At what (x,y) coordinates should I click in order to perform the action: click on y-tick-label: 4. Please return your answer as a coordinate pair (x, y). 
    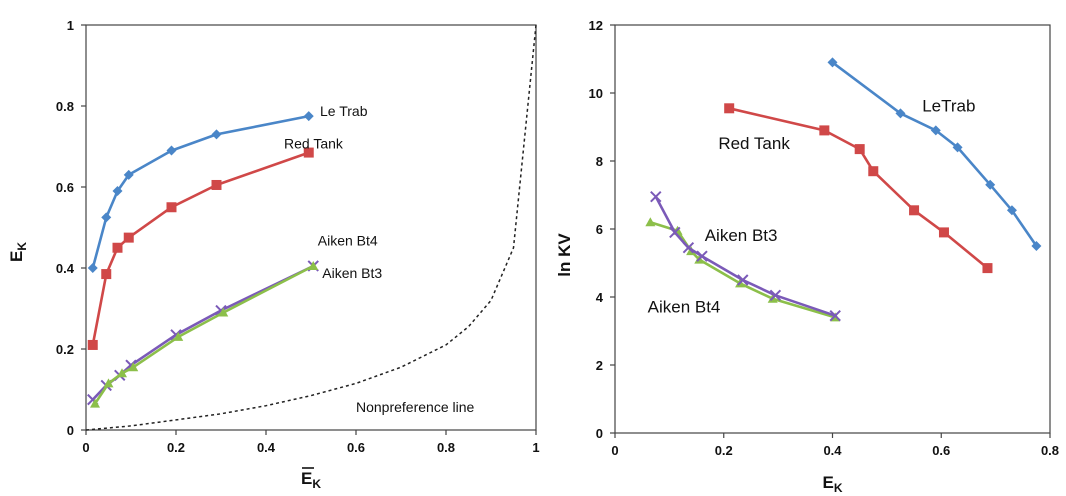
    Looking at the image, I should click on (600, 297).